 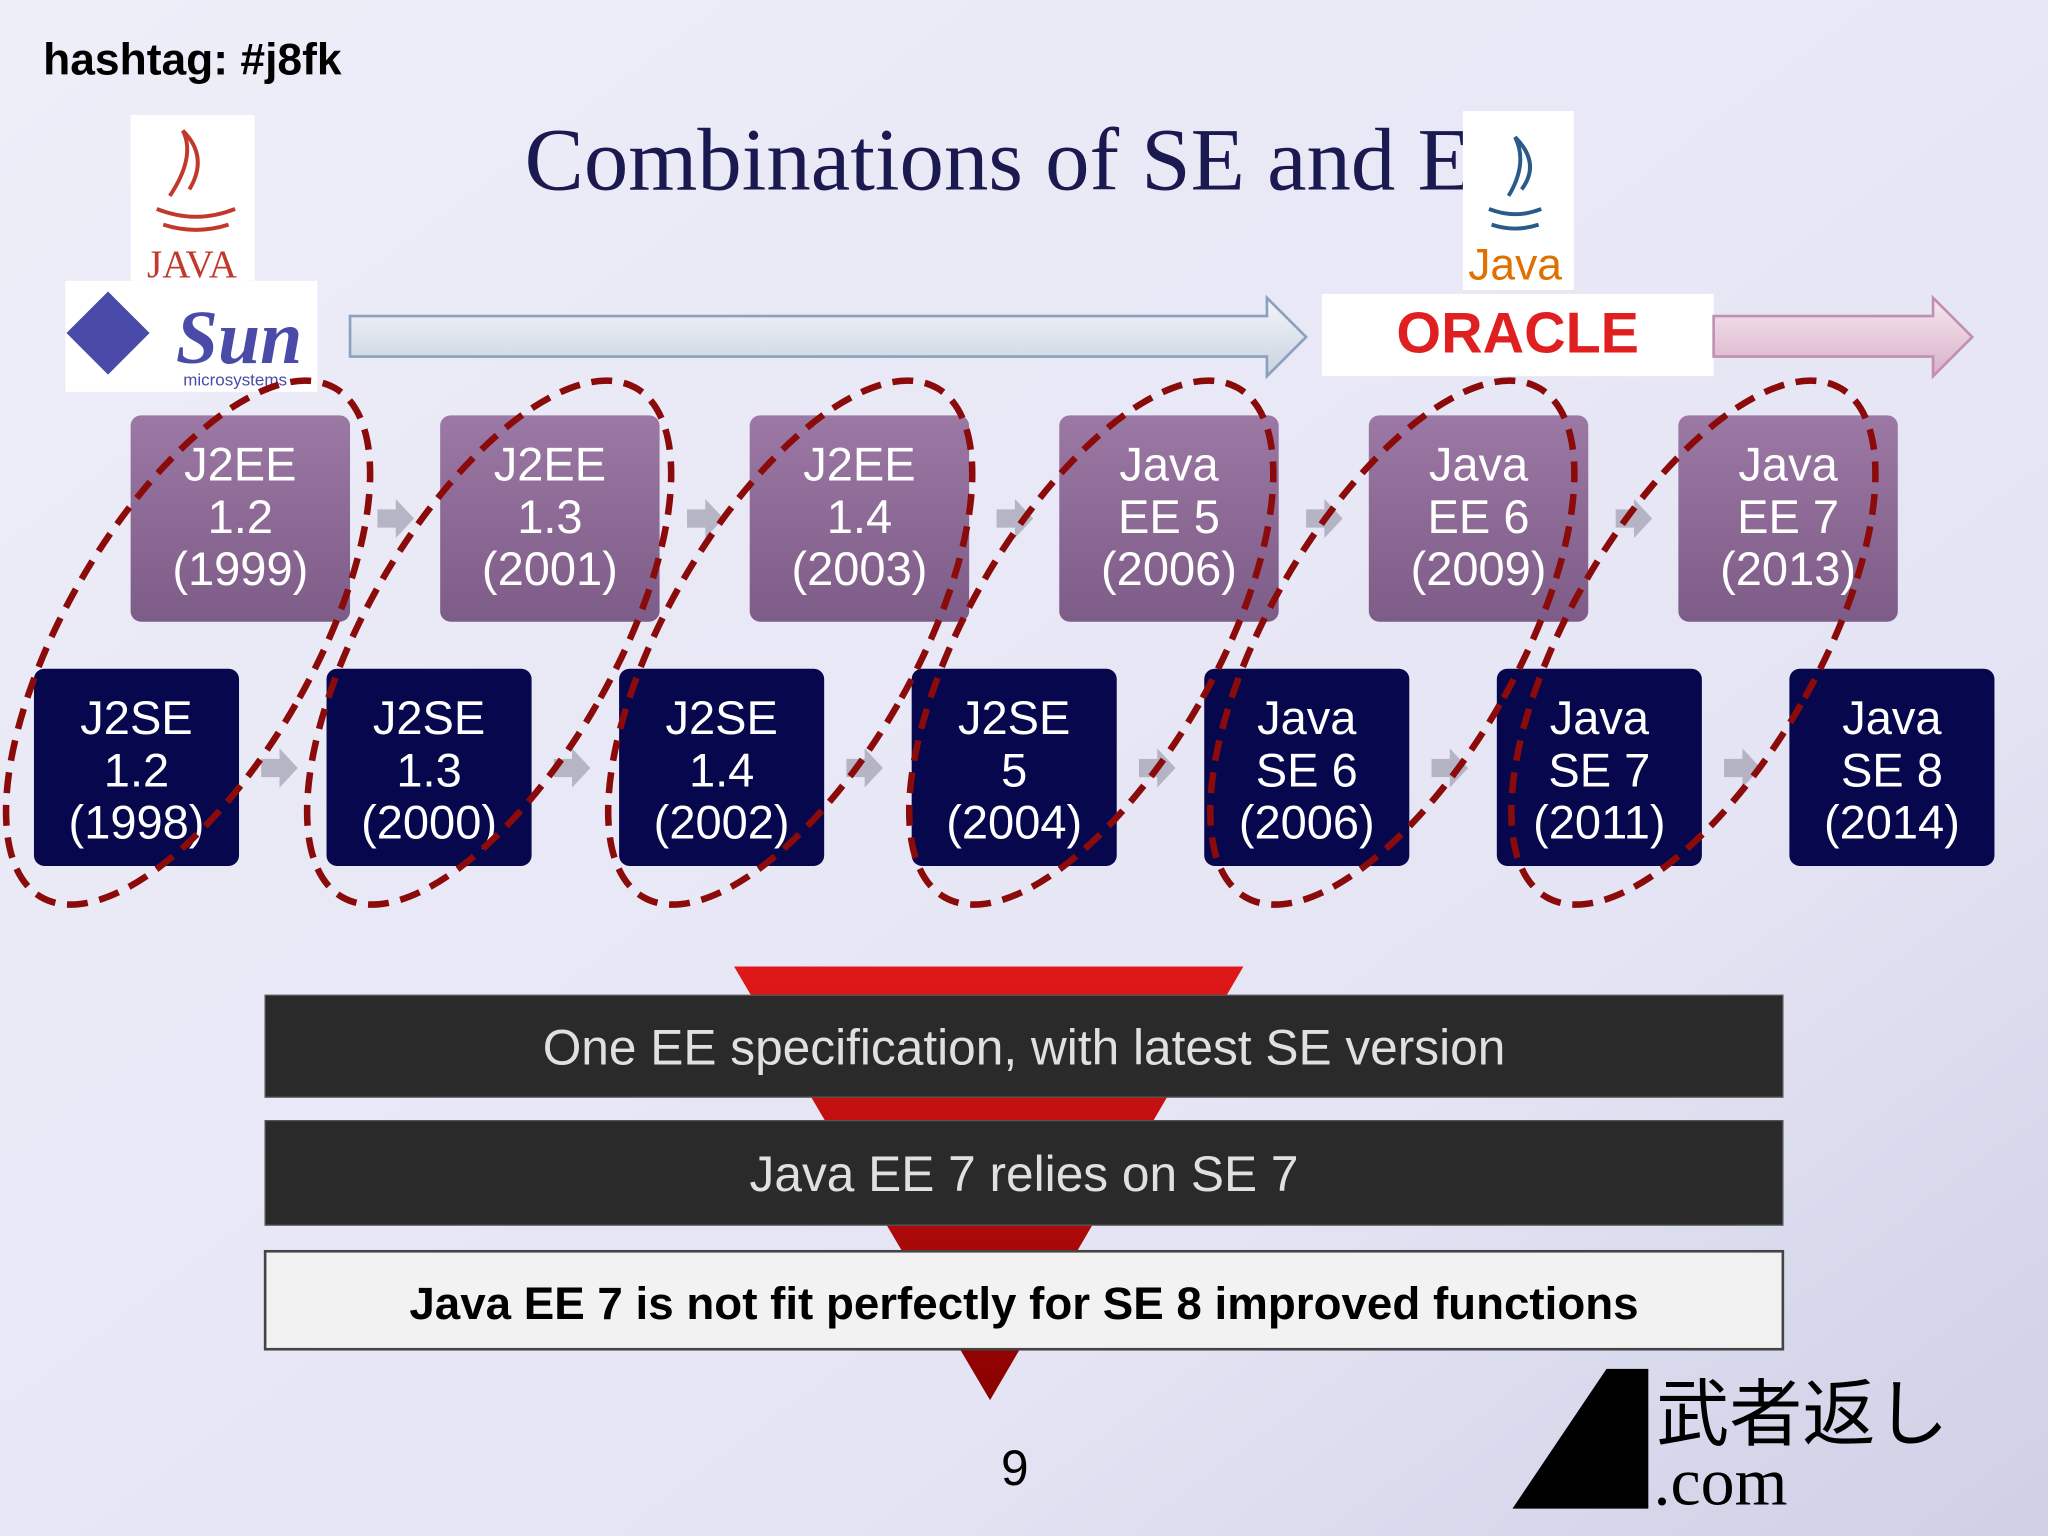 I want to click on label-line: (2001), so click(x=550, y=568).